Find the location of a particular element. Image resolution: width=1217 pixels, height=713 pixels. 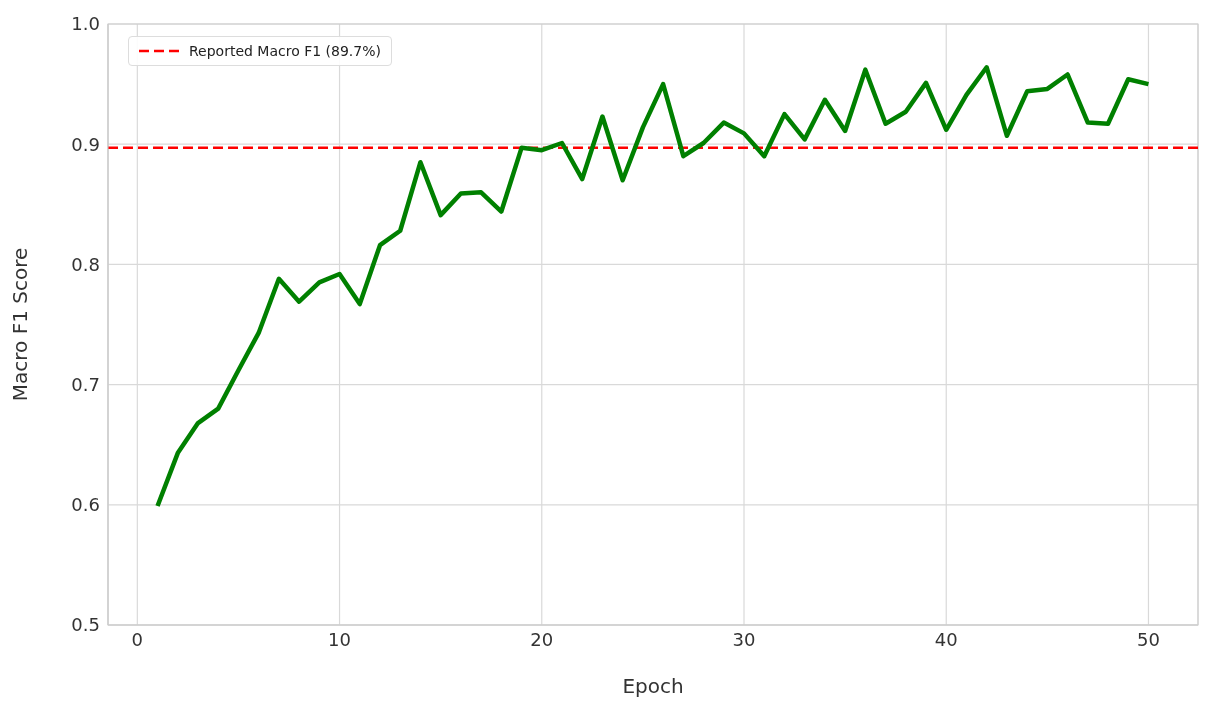

legend-label: Reported Macro F1 (89.7%) is located at coordinates (285, 51).